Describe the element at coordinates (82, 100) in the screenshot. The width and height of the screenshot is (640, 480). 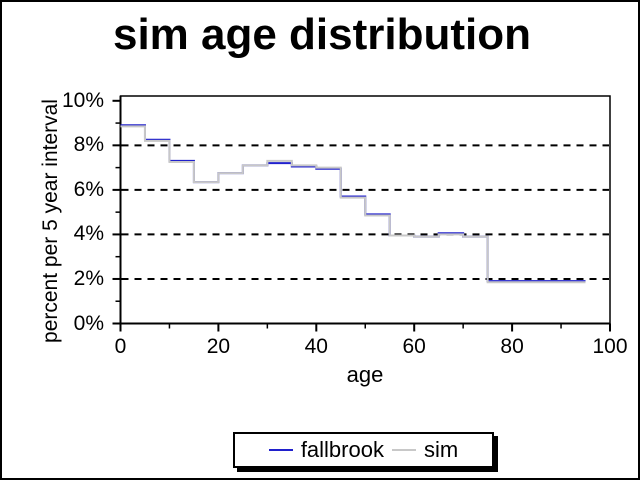
I see `y-tick-label: 10%` at that location.